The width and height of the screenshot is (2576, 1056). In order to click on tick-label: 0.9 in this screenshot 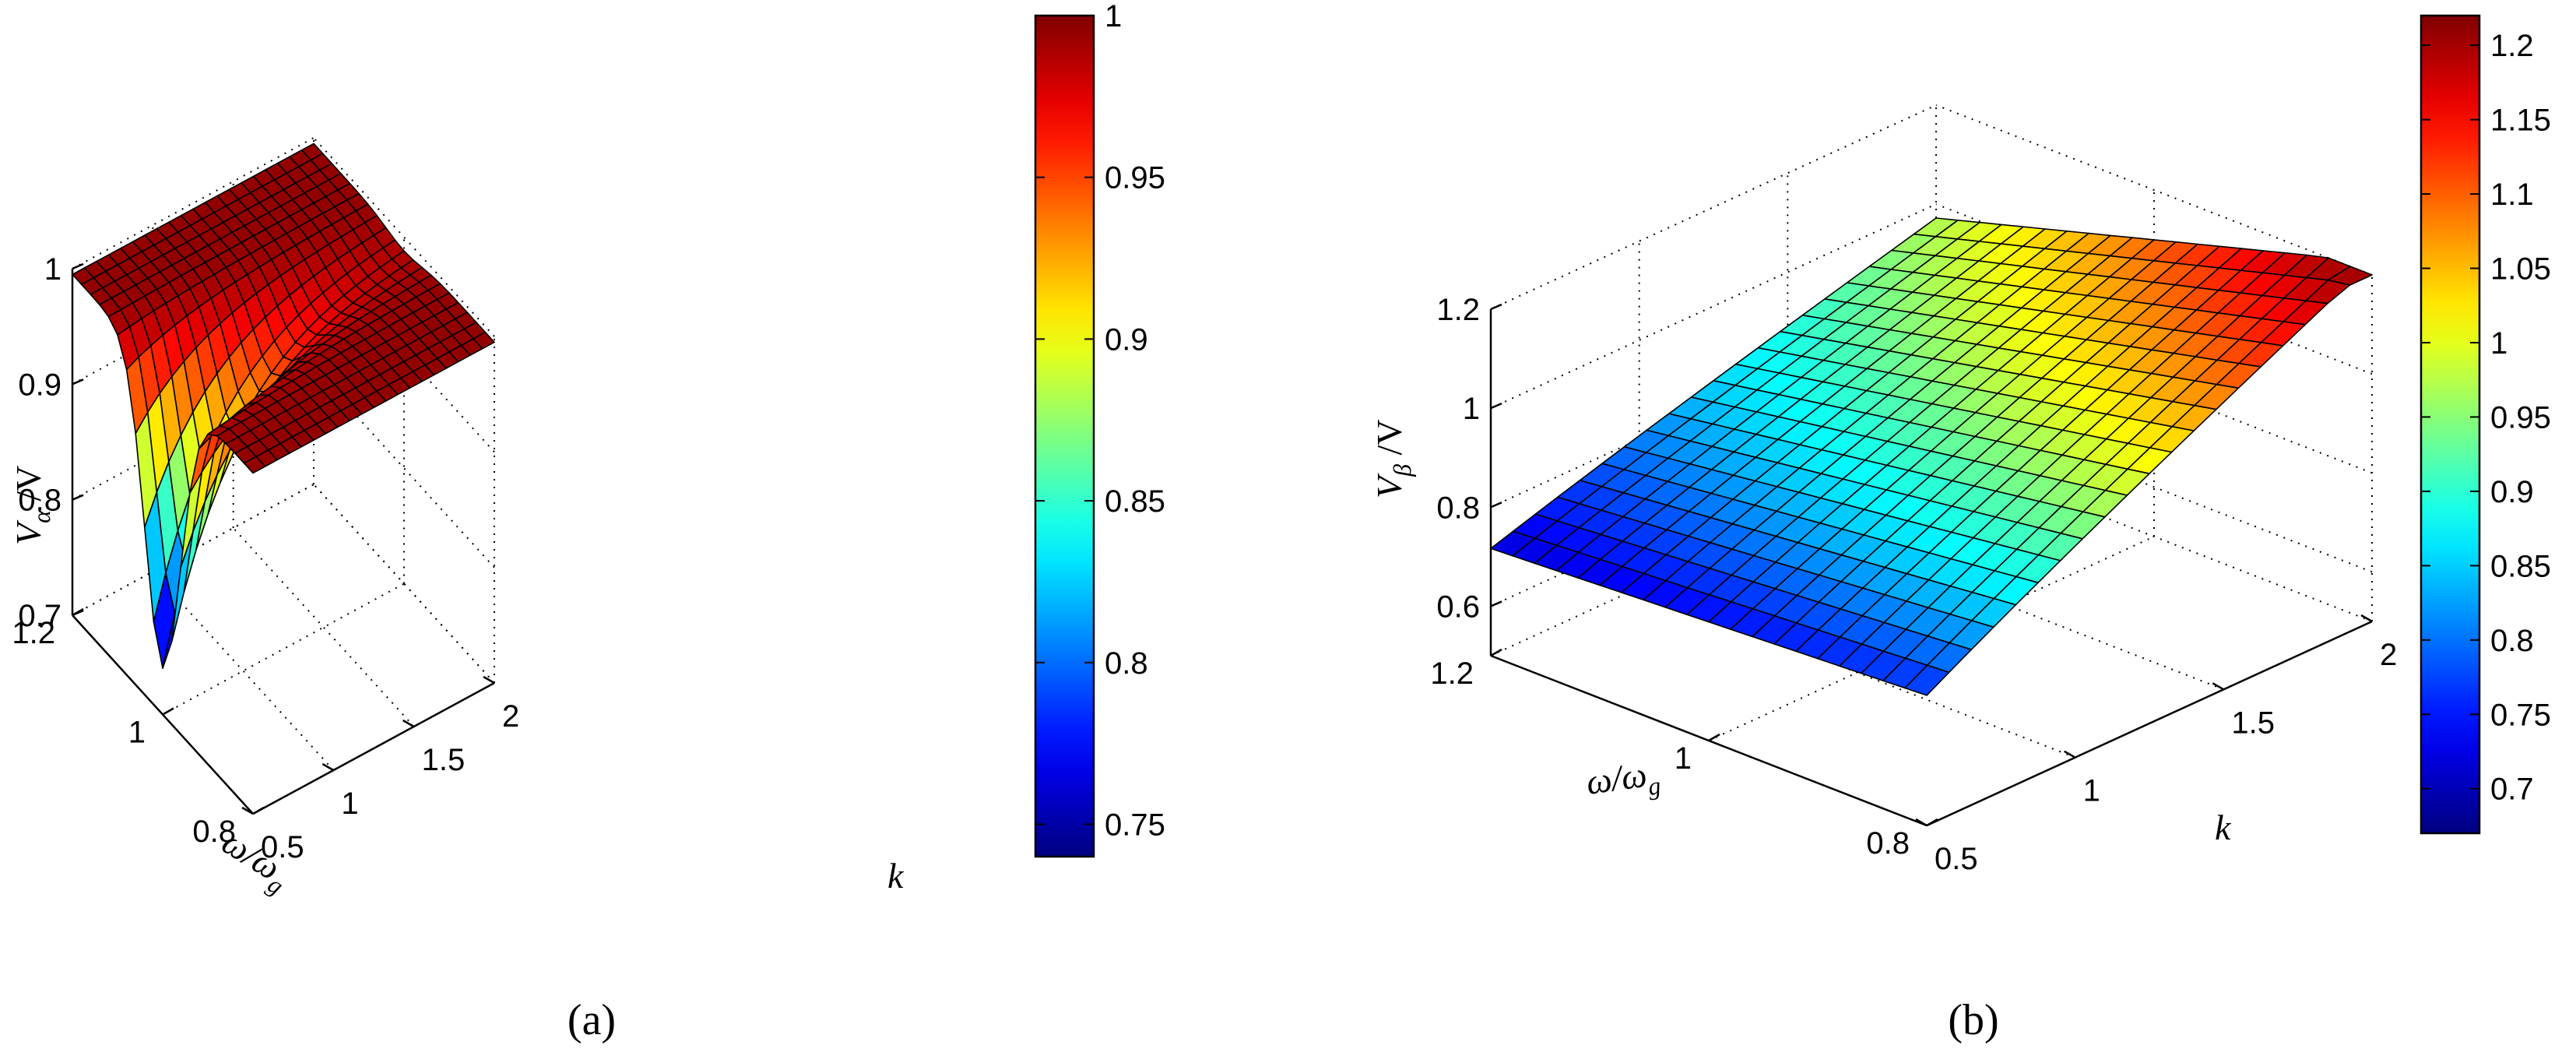, I will do `click(40, 385)`.